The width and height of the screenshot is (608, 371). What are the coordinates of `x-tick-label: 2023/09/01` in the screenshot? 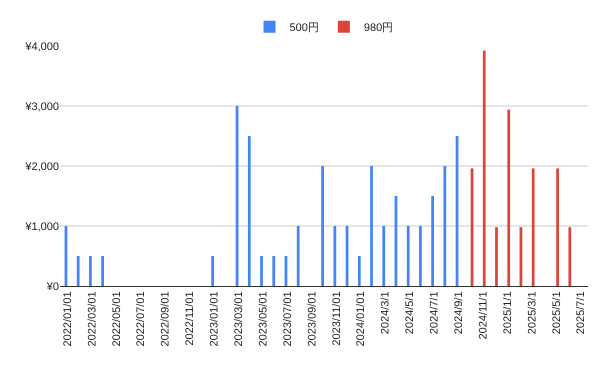 It's located at (312, 318).